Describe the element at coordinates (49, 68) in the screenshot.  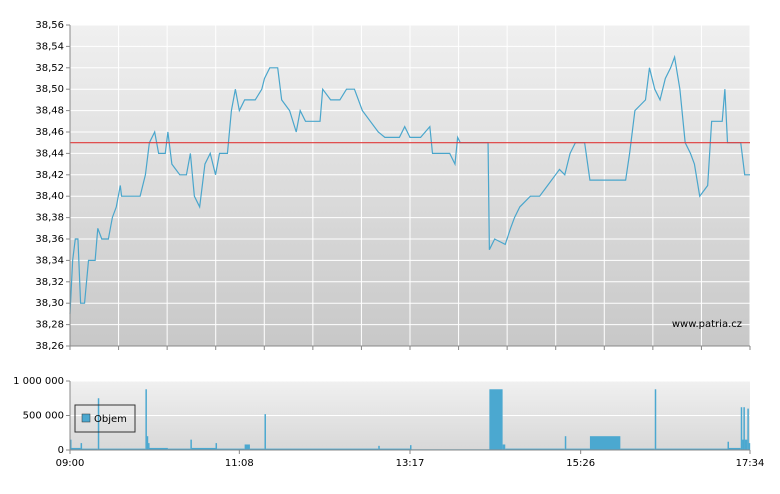
I see `y-tick-label: 38,52` at that location.